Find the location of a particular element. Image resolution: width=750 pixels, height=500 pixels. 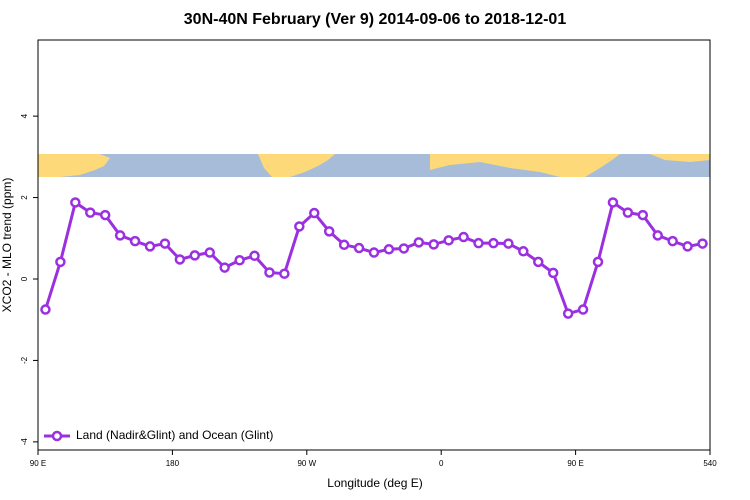

y-tick-label: 2 is located at coordinates (24, 197).